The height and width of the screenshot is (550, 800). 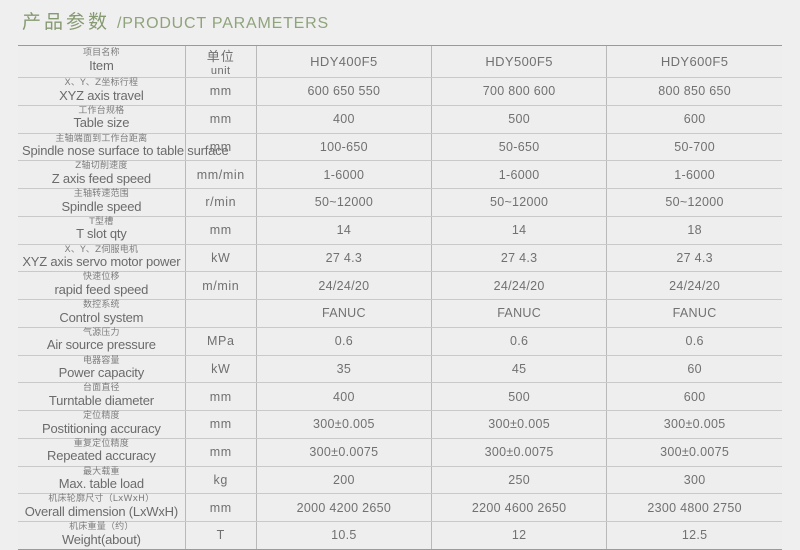 I want to click on model-name: HDY600F5, so click(x=694, y=61).